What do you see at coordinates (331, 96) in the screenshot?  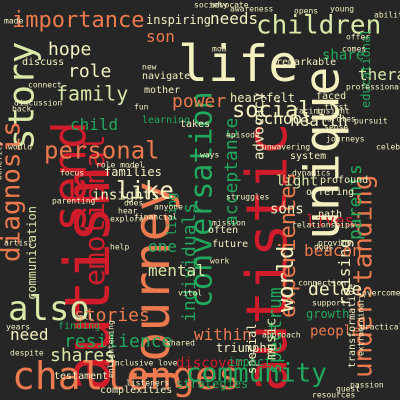 I see `word-faced: faced` at bounding box center [331, 96].